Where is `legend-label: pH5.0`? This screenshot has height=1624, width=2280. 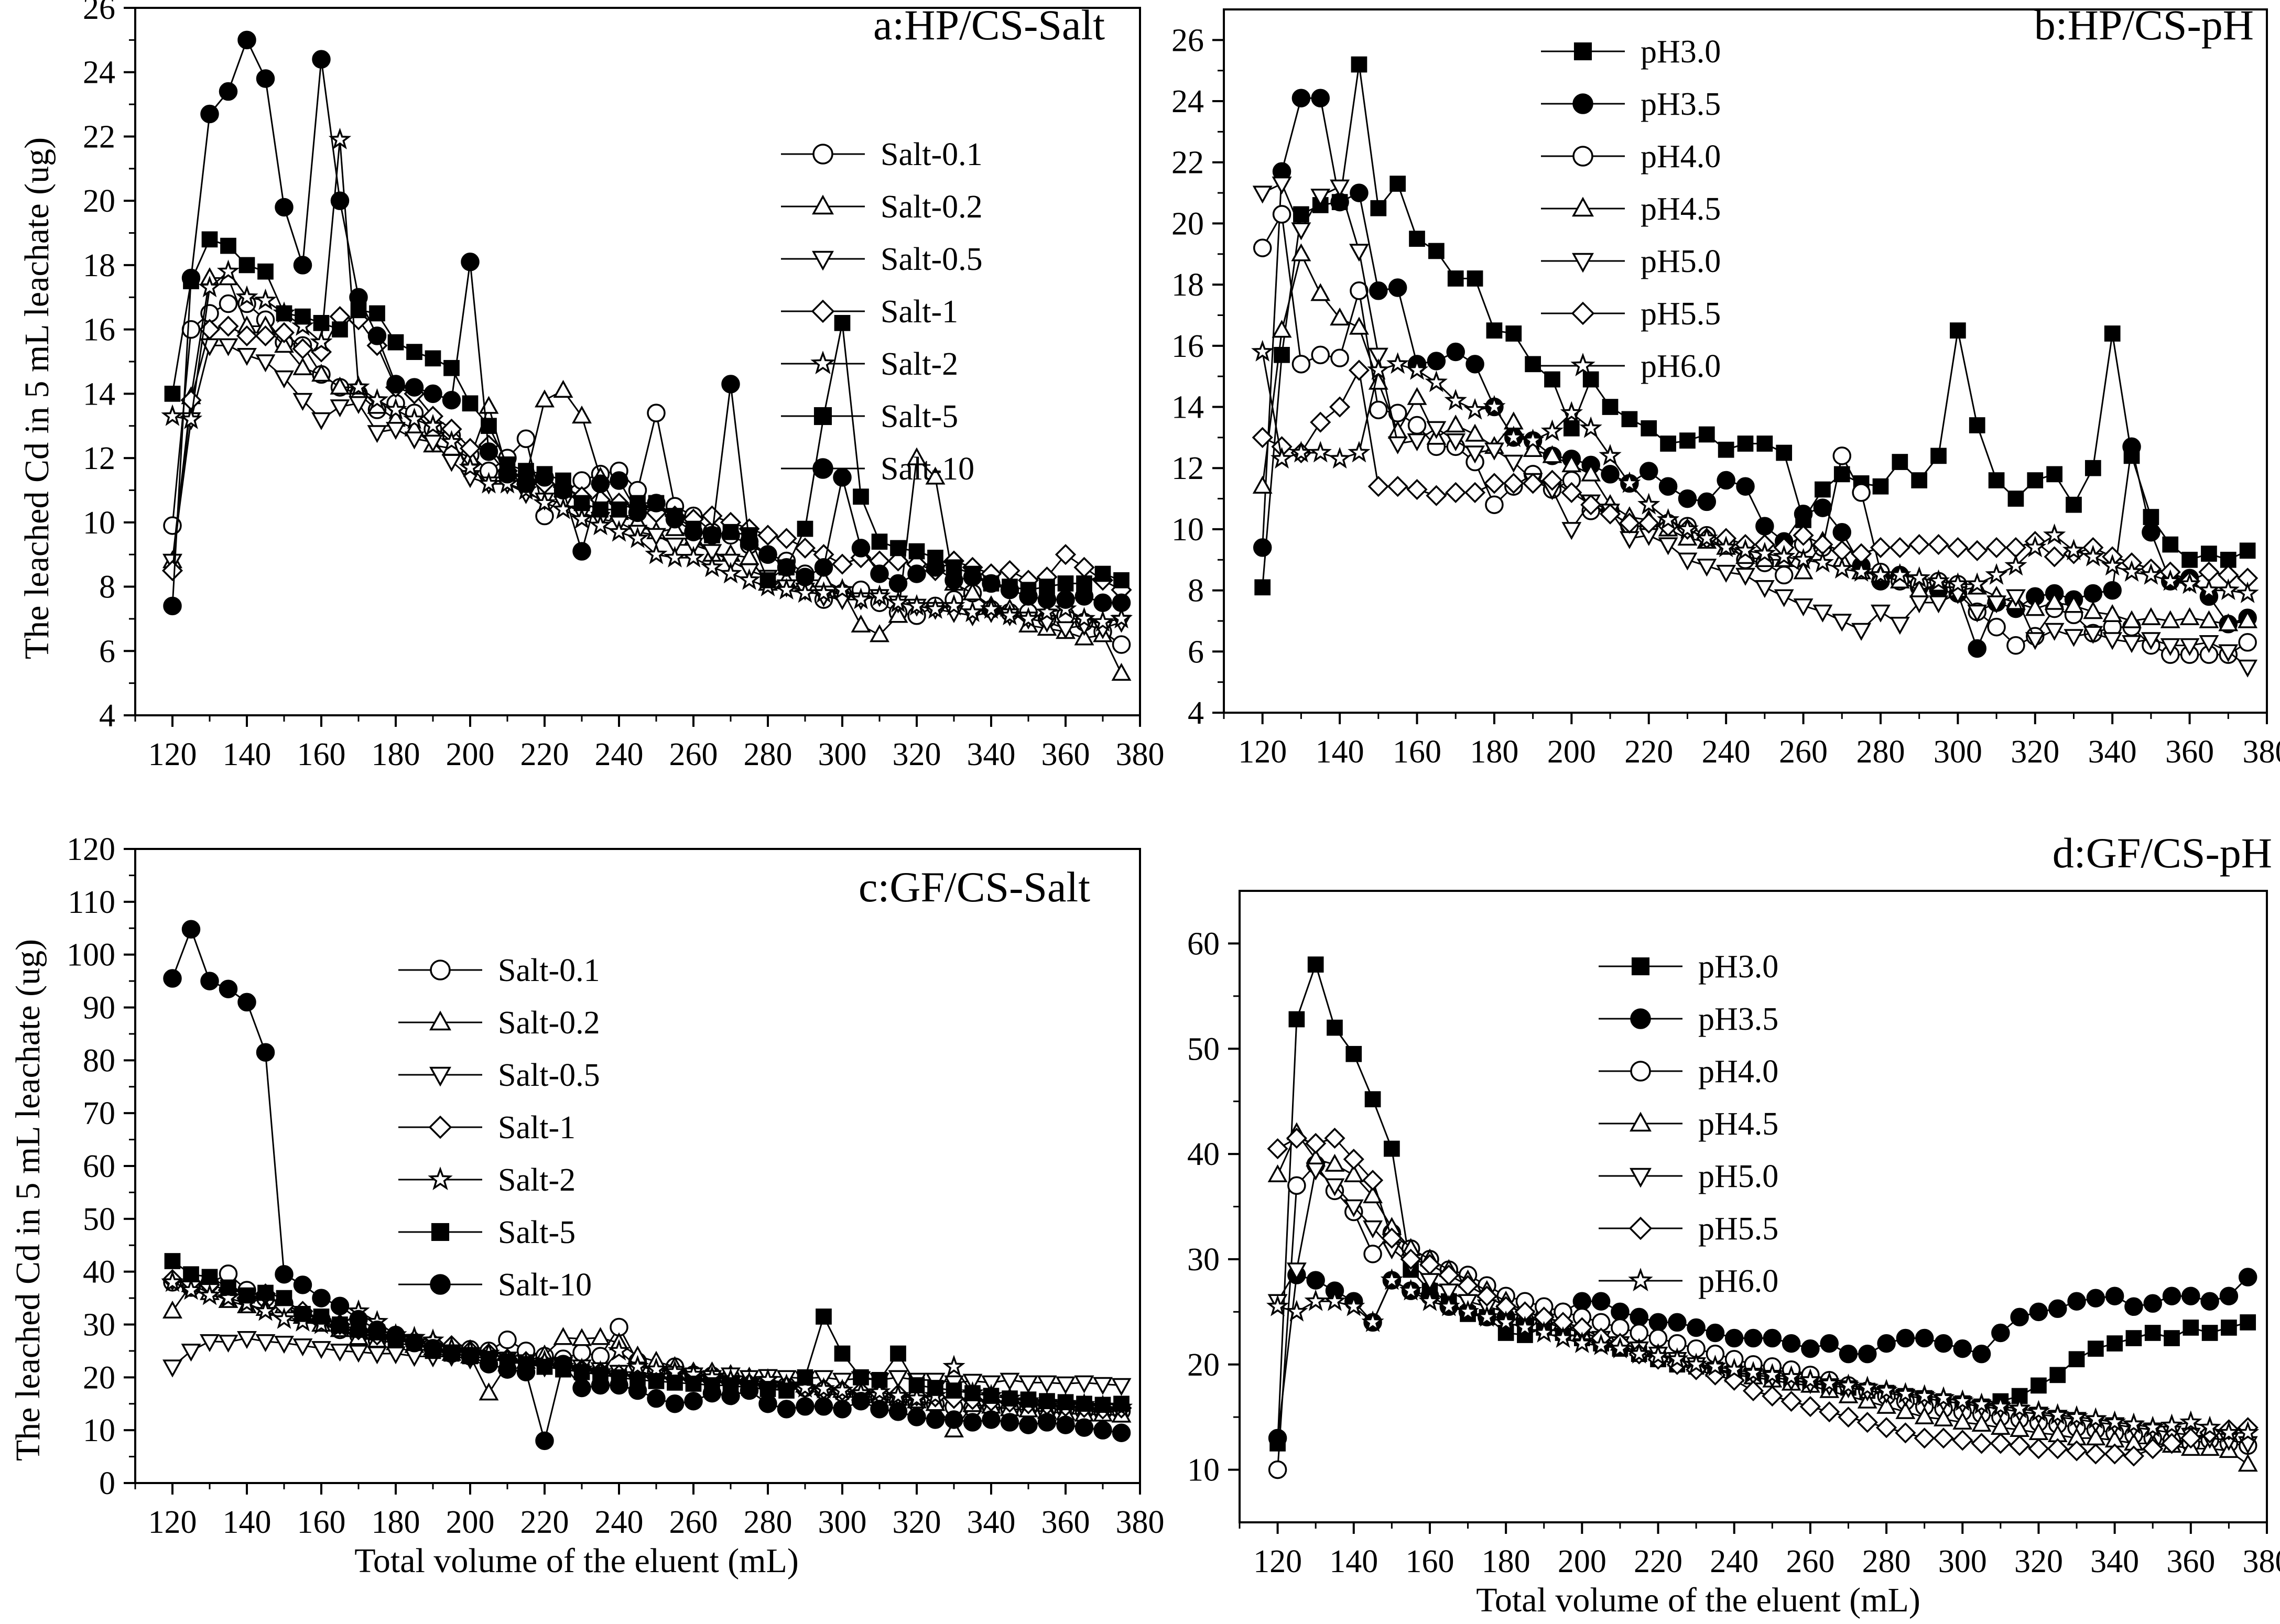 legend-label: pH5.0 is located at coordinates (1738, 1176).